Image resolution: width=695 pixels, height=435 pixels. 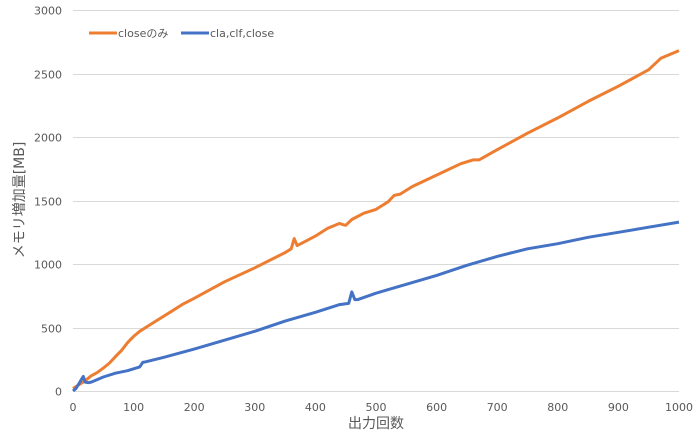 What do you see at coordinates (618, 407) in the screenshot?
I see `x-tick-label: 900` at bounding box center [618, 407].